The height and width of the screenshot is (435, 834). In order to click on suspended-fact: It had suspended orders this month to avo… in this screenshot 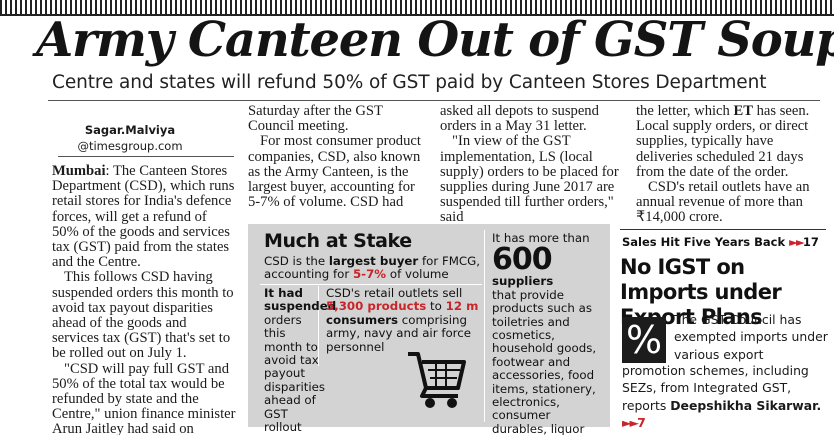, I will do `click(300, 360)`.